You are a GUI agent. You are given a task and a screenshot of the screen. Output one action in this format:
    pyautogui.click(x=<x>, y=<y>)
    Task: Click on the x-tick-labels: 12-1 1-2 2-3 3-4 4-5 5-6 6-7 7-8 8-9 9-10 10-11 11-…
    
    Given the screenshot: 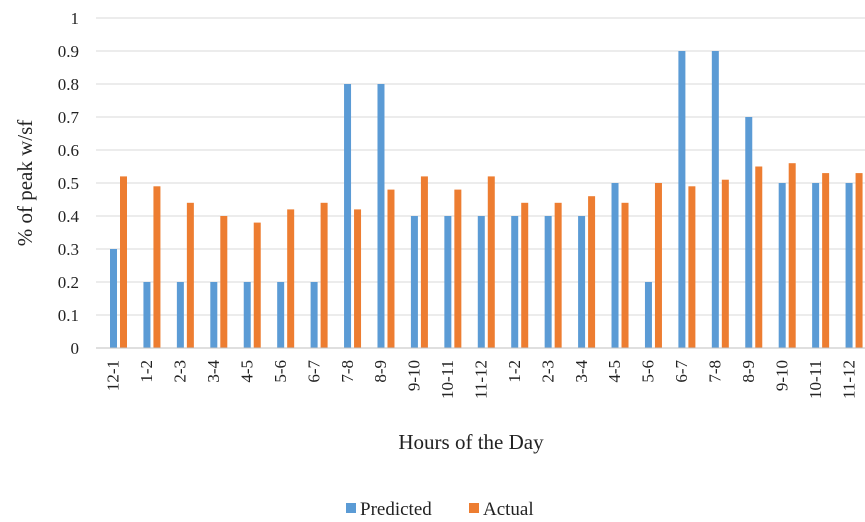 What is the action you would take?
    pyautogui.click(x=481, y=380)
    